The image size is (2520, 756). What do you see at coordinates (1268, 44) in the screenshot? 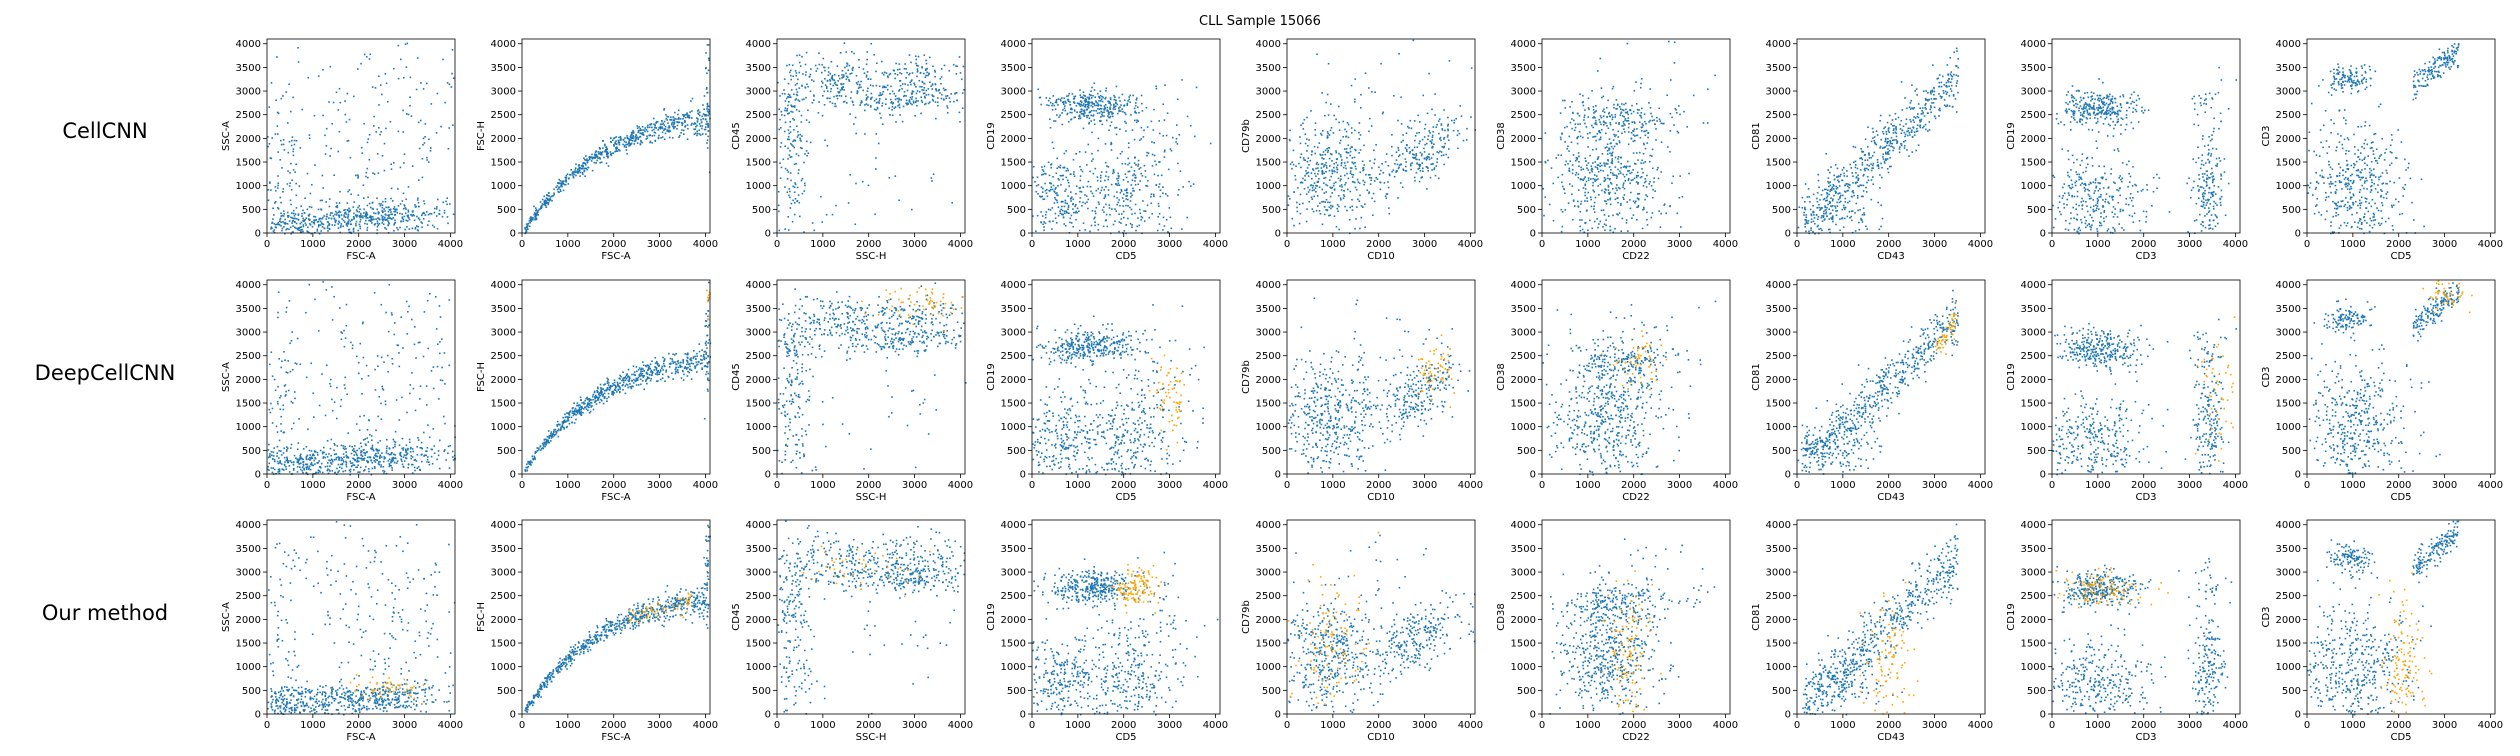
I see `y-tick-label: 4000` at bounding box center [1268, 44].